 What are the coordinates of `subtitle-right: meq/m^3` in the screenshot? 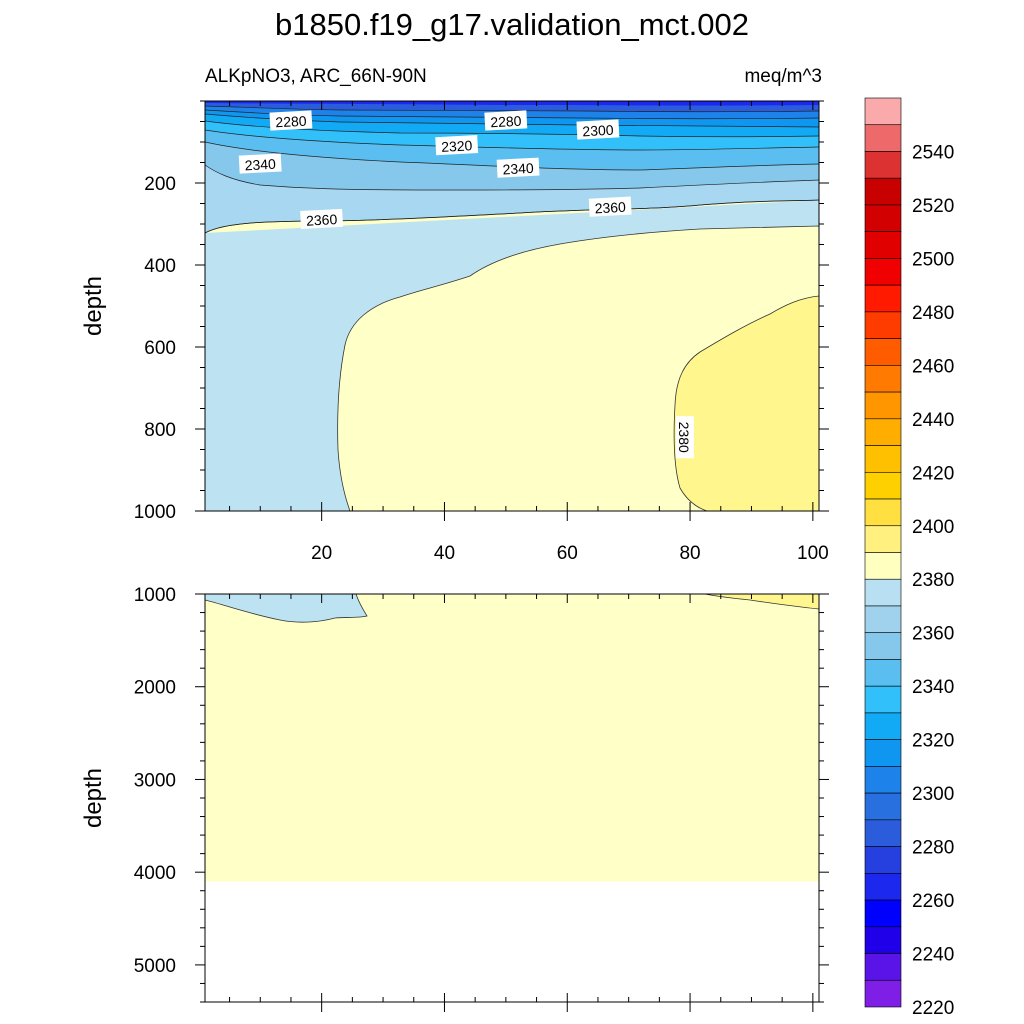 It's located at (783, 76).